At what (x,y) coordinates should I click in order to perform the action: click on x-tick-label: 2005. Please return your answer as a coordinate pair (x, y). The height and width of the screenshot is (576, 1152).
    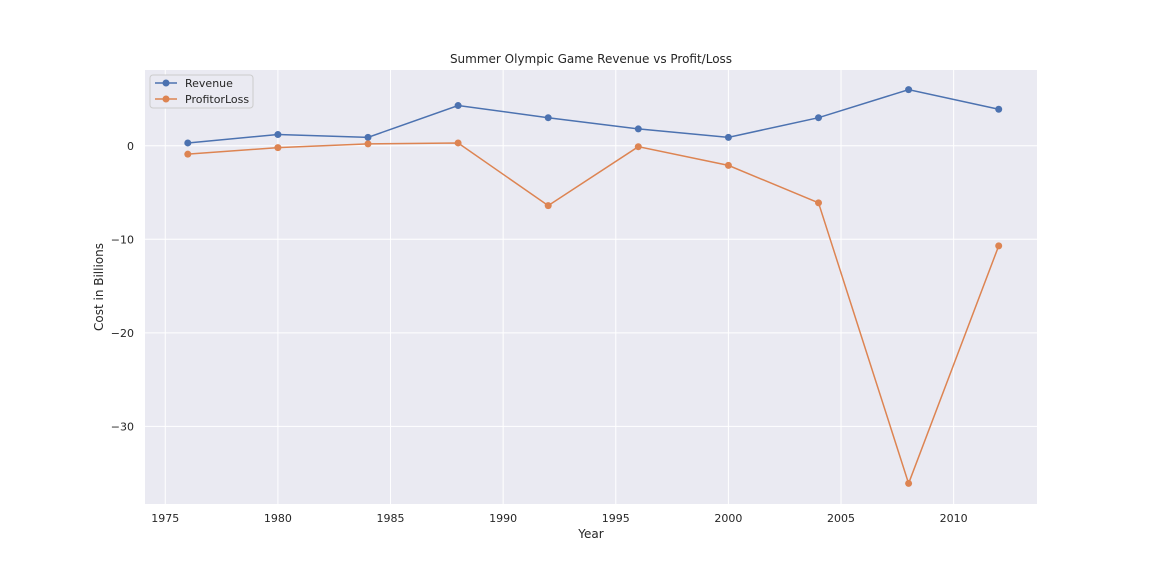
    Looking at the image, I should click on (841, 518).